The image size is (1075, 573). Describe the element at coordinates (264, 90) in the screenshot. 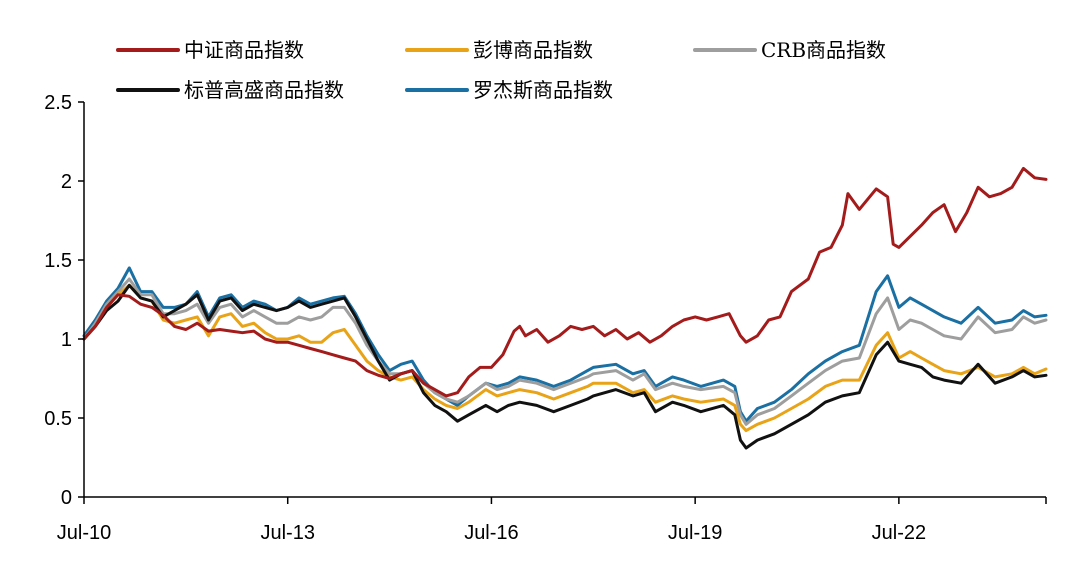

I see `legend-label: 标普高盛商品指数` at that location.